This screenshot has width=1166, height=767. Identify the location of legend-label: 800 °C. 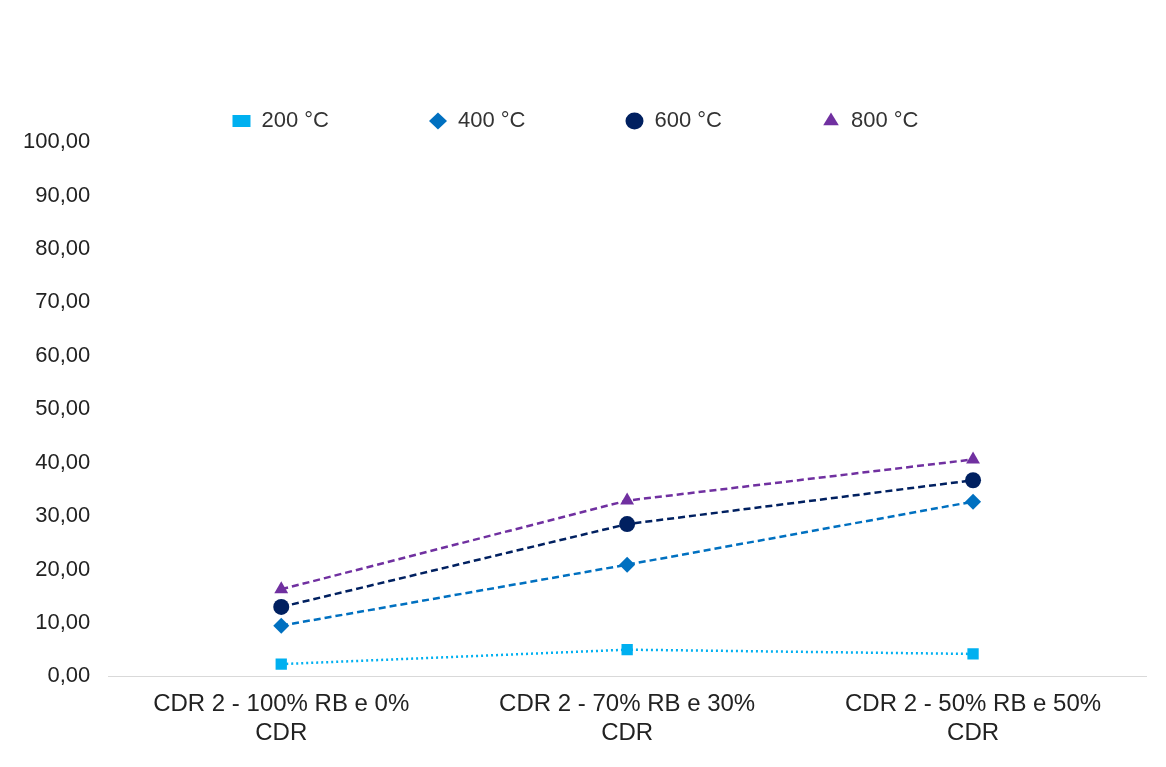
(885, 120).